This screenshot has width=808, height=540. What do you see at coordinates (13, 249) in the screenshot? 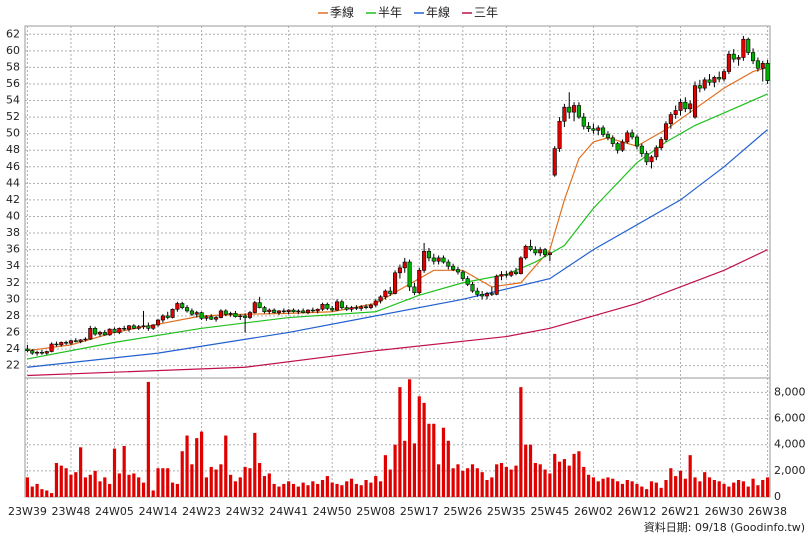
I see `y-tick-label: 36` at bounding box center [13, 249].